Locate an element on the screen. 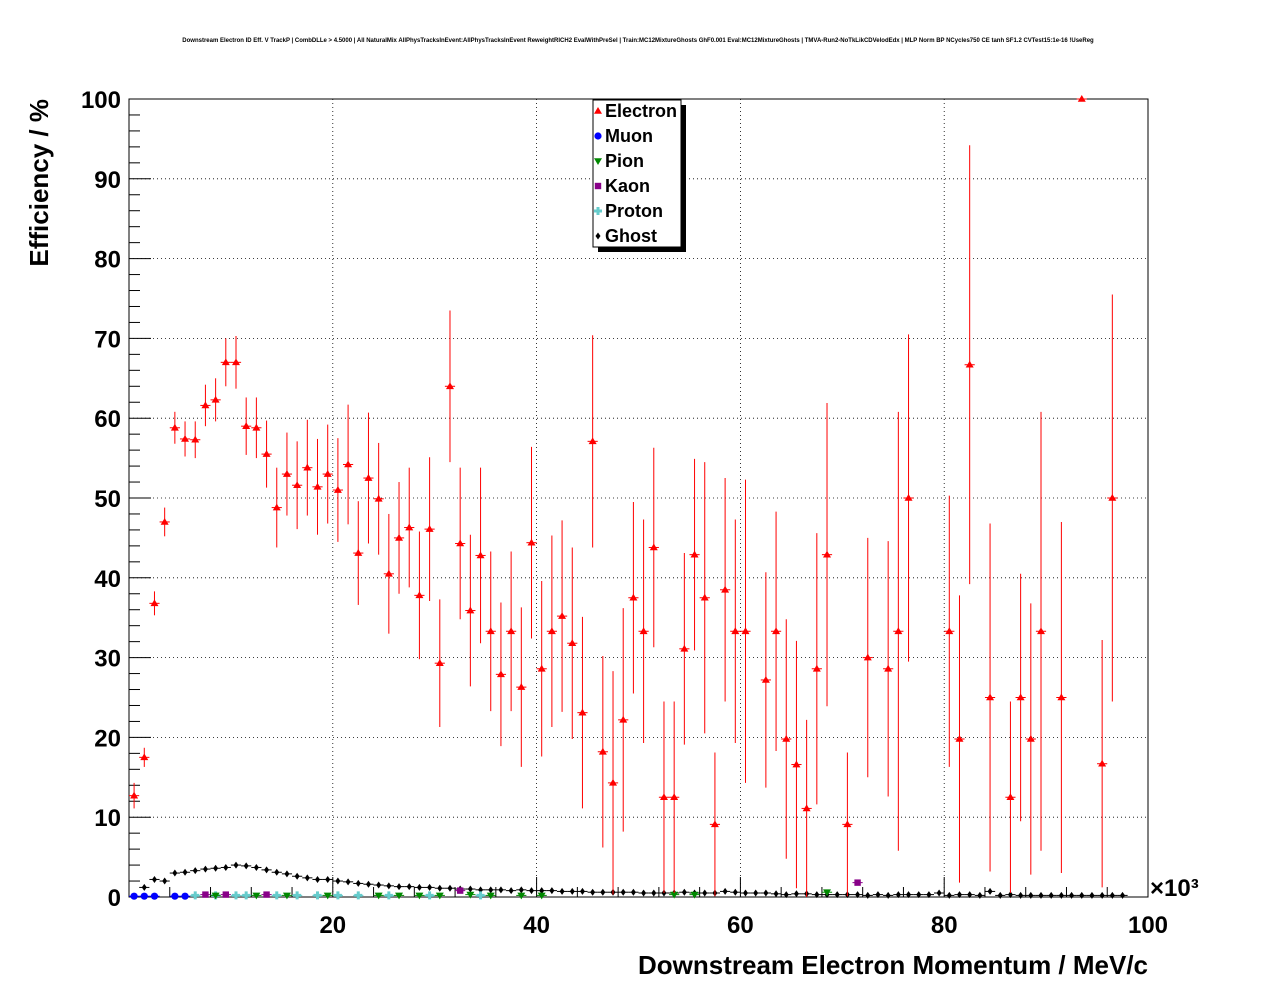  series-pion is located at coordinates (521, 894).